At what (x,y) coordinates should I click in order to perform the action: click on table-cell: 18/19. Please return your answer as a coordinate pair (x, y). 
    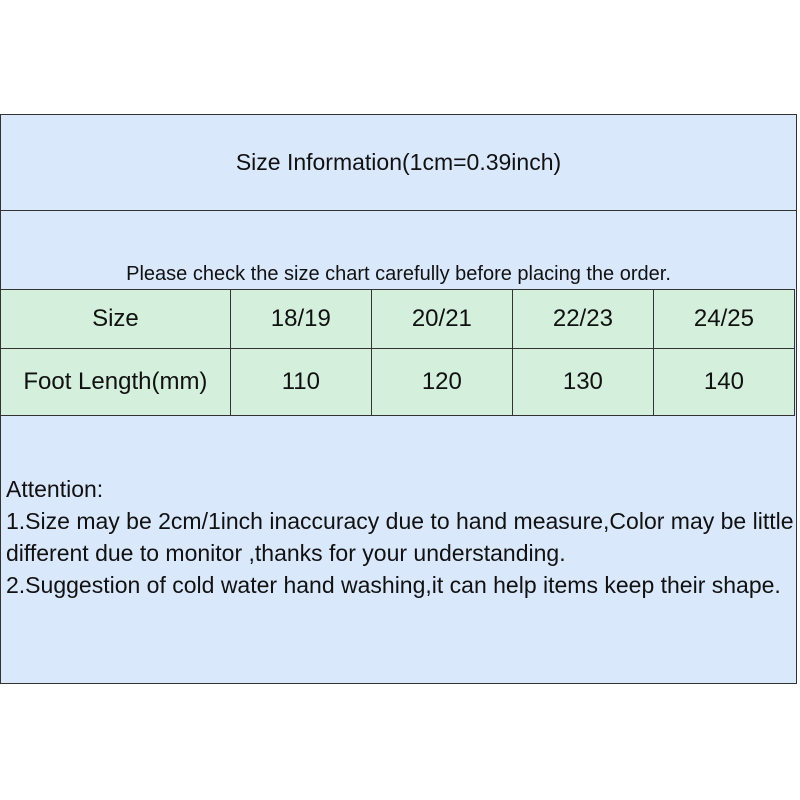
    Looking at the image, I should click on (300, 319).